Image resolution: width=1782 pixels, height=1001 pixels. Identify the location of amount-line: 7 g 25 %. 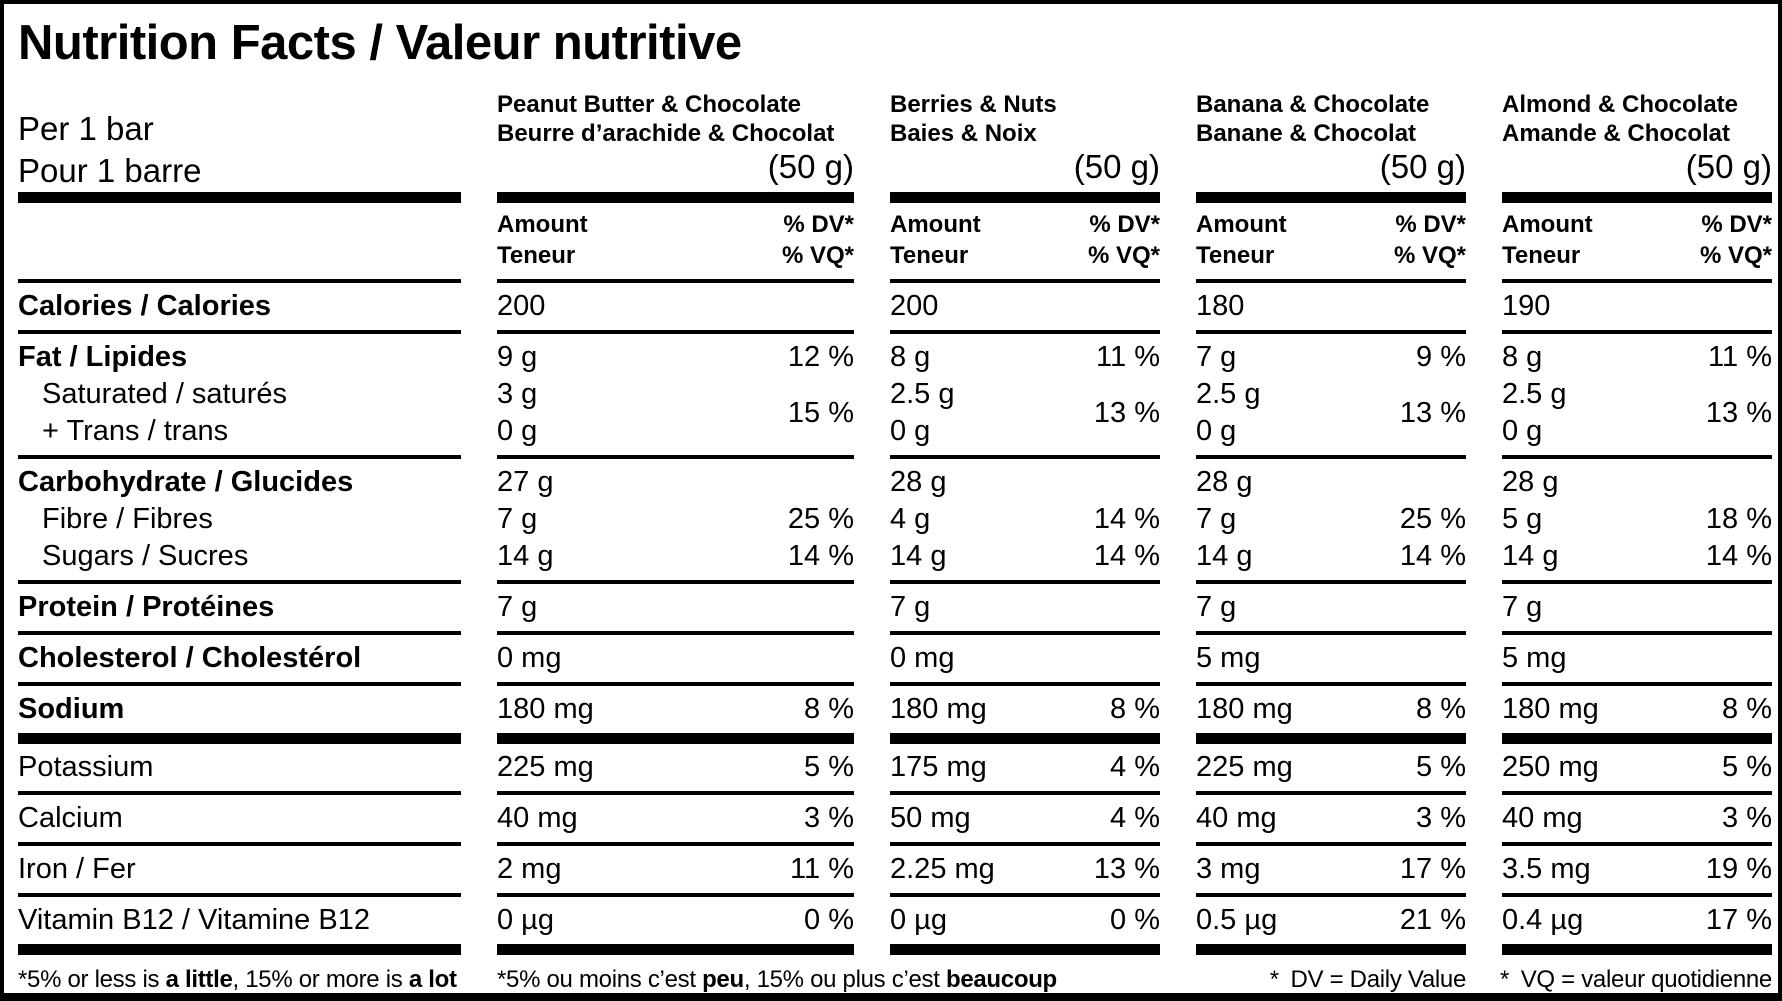
(675, 519).